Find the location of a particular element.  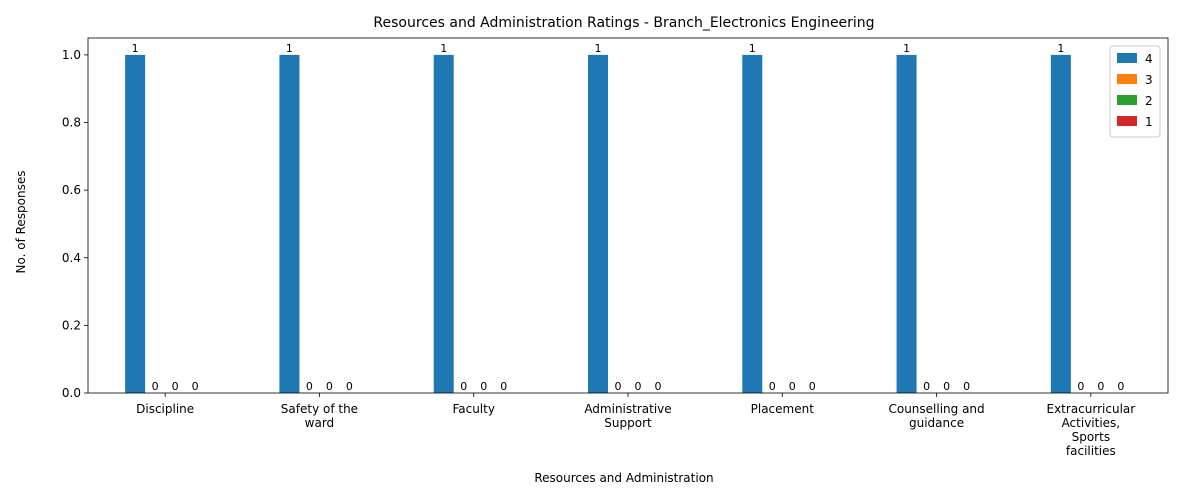

x-tick-label-line: Sports is located at coordinates (1091, 437).